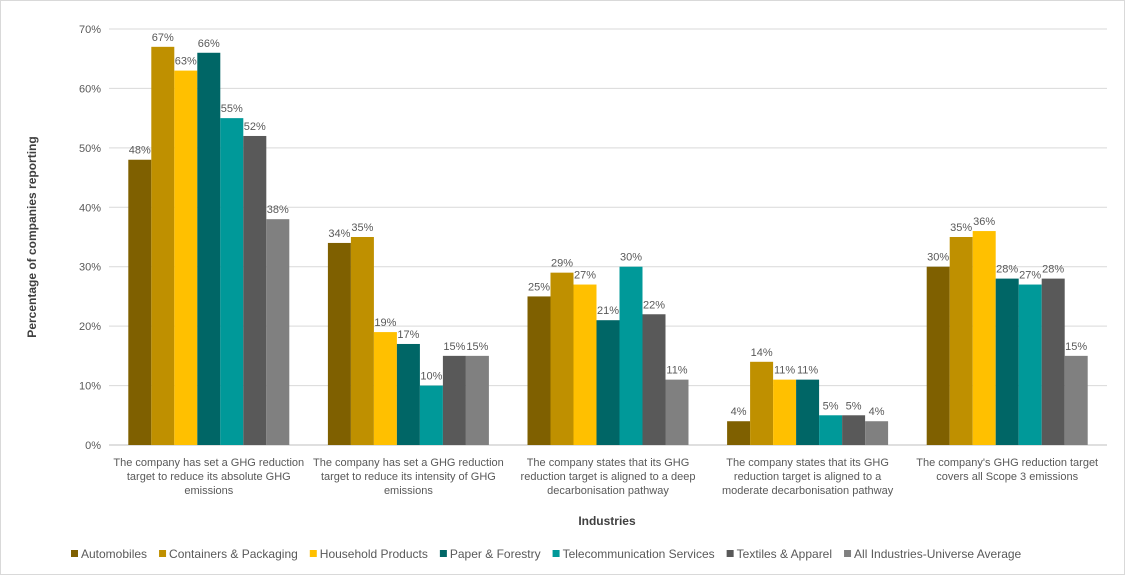 The image size is (1125, 579). Describe the element at coordinates (984, 222) in the screenshot. I see `data-label: 36%` at that location.